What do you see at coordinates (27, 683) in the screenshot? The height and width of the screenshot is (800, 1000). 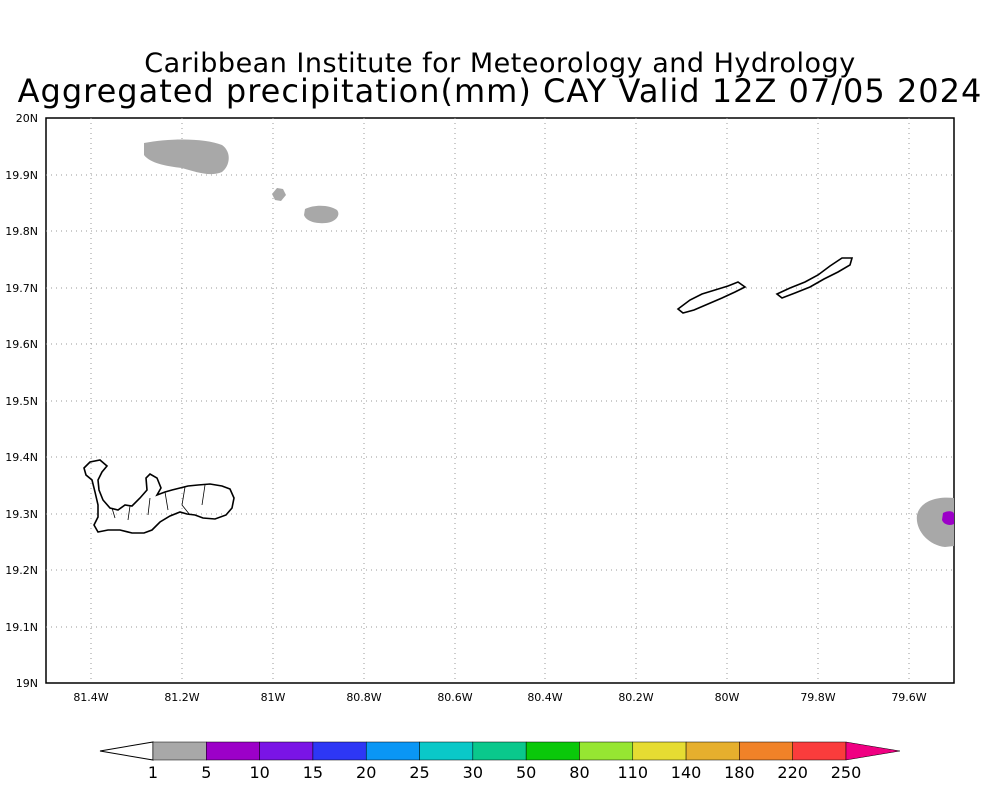 I see `y-tick-label: 19N` at bounding box center [27, 683].